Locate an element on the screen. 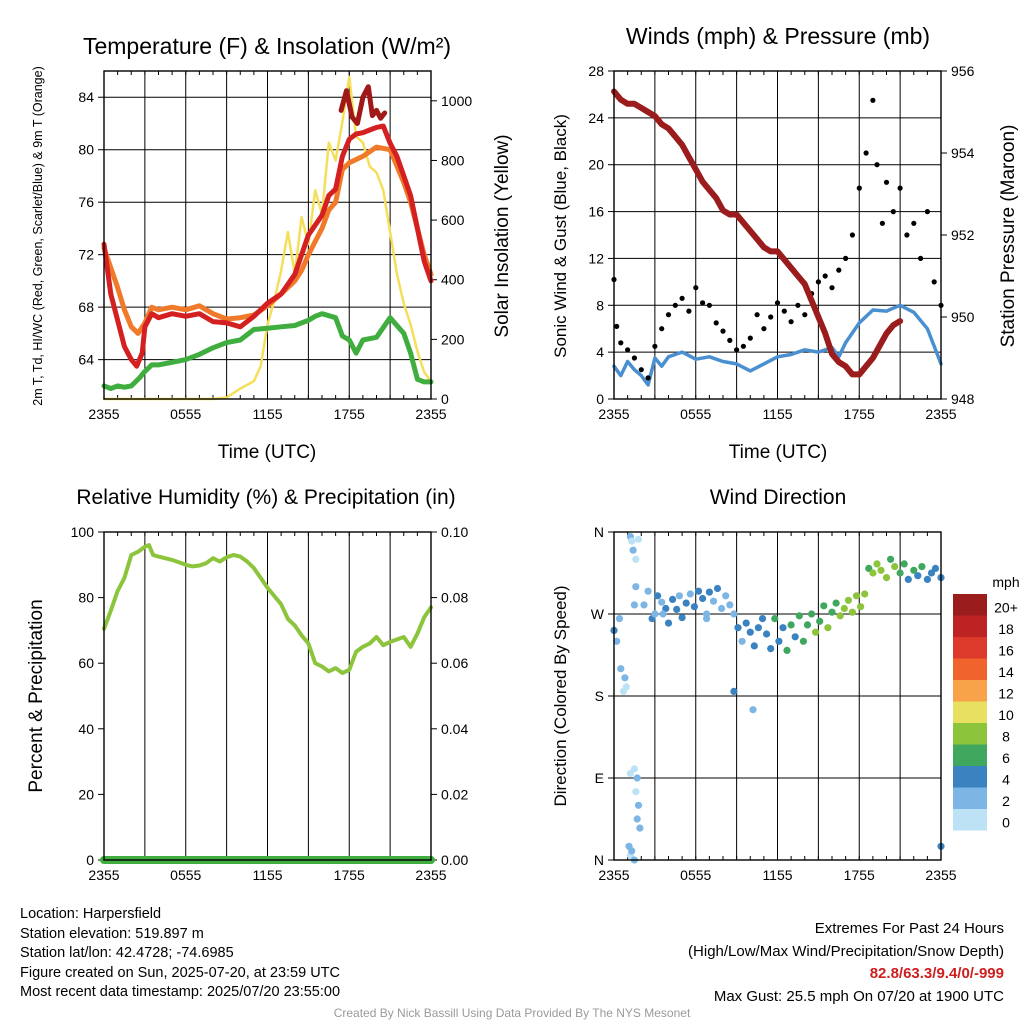 The height and width of the screenshot is (1024, 1024). speed-legend: mph 20+ 18 16 14 12 10 8 6 4 2 0 is located at coordinates (986, 702).